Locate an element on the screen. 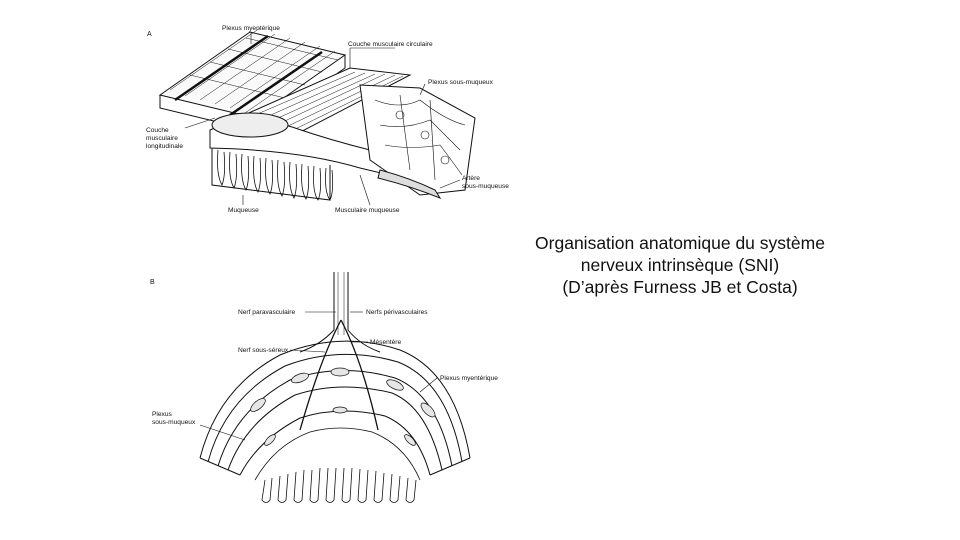  label-plexus-myenterique-b: Plexus myentérique is located at coordinates (469, 378).